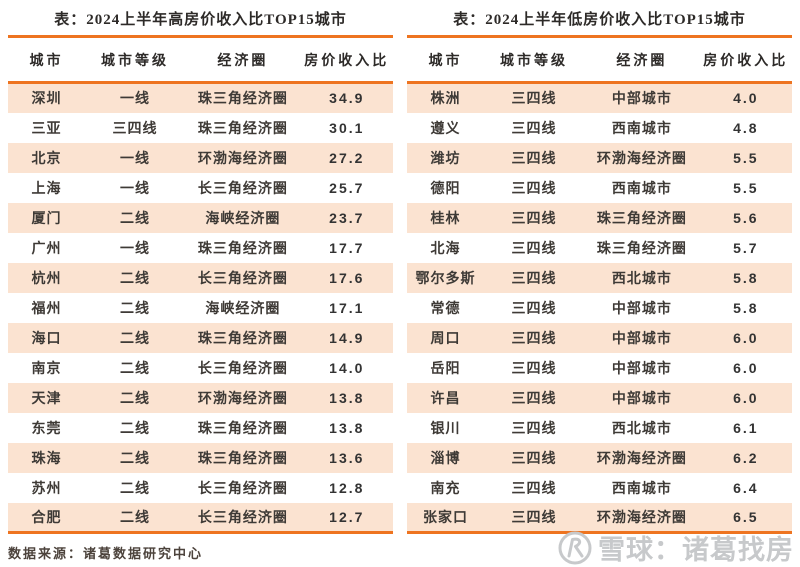 This screenshot has height=567, width=800. I want to click on table-row: 潍坊 三四线 环渤海经济圈 5.5, so click(599, 157).